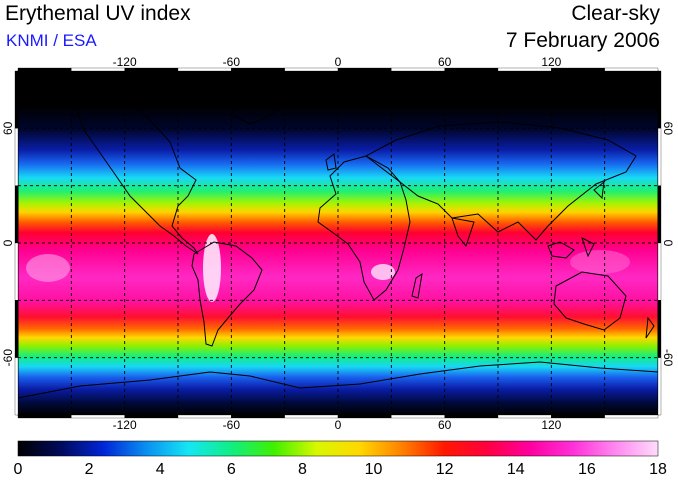  I want to click on lon-label-top: 0, so click(338, 62).